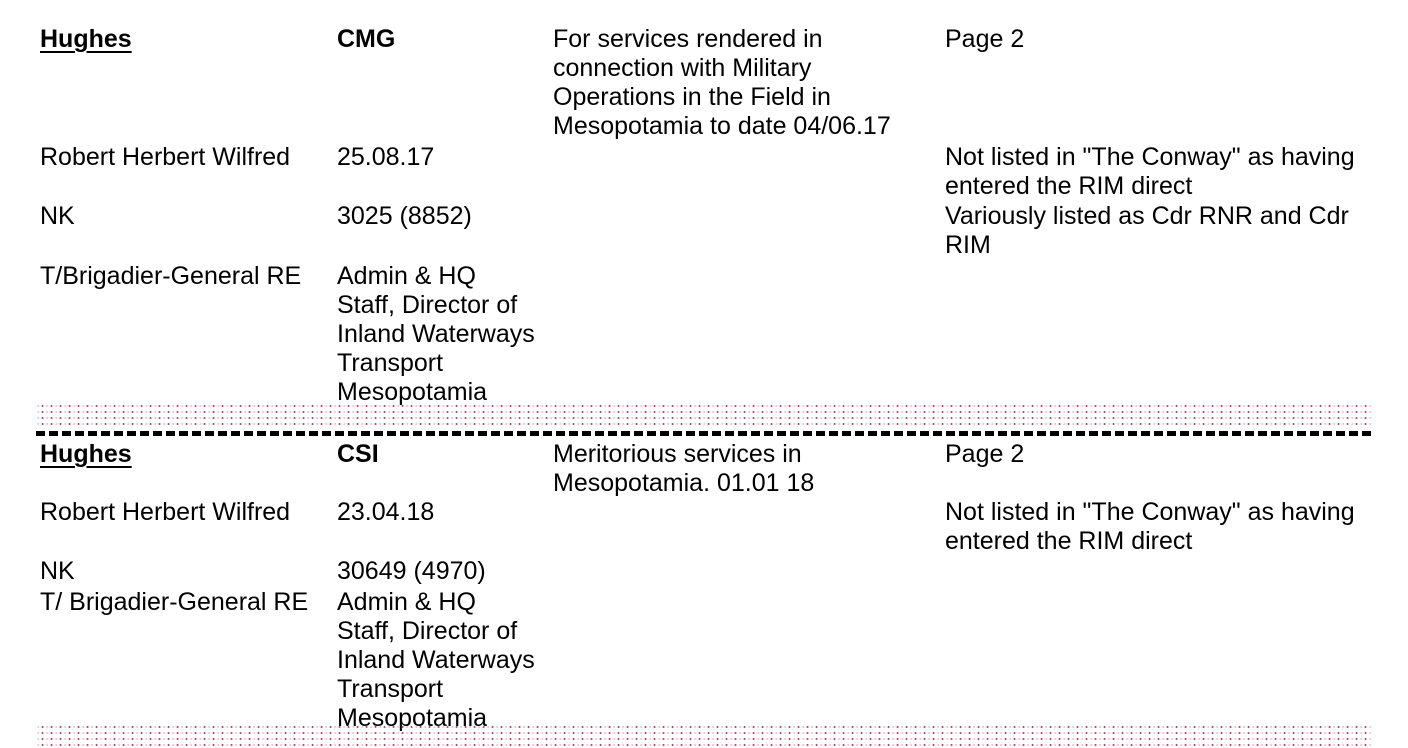 The height and width of the screenshot is (748, 1408). What do you see at coordinates (684, 483) in the screenshot?
I see `description-line: Mesopotamia. 01.01 18` at bounding box center [684, 483].